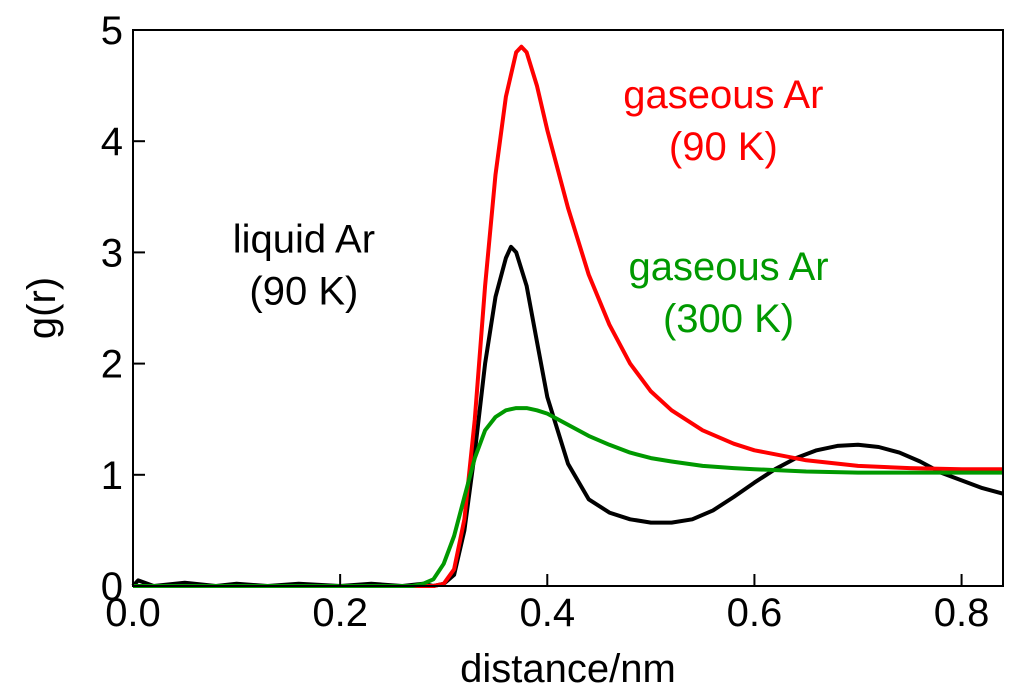  What do you see at coordinates (112, 587) in the screenshot?
I see `y-tick-label: 0` at bounding box center [112, 587].